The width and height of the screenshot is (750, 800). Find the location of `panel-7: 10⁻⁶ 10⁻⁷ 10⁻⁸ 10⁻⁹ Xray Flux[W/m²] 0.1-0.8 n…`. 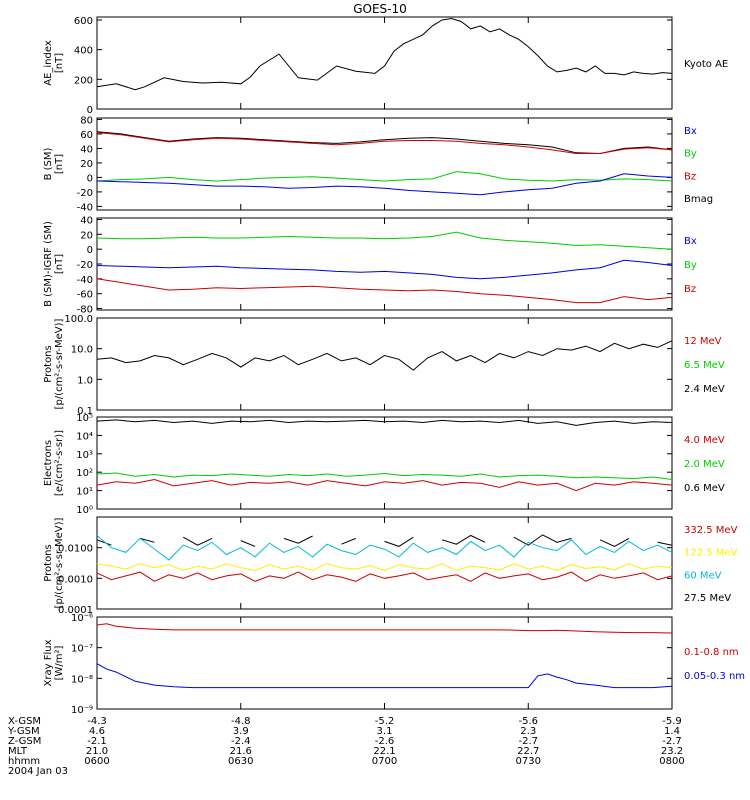

panel-7: 10⁻⁶ 10⁻⁷ 10⁻⁸ 10⁻⁹ Xray Flux[W/m²] 0.1-0.8 n… is located at coordinates (394, 664).